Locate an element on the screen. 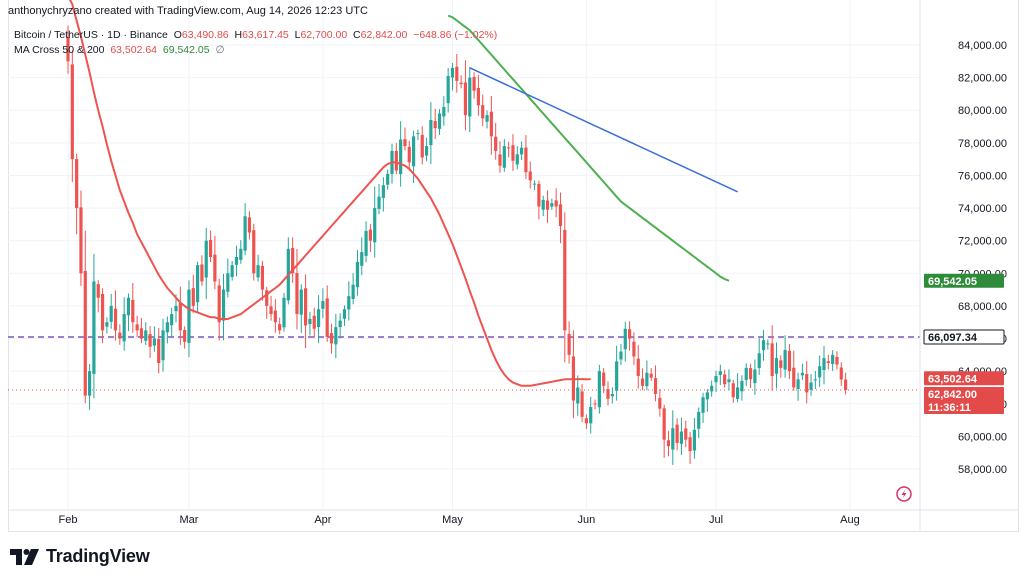 This screenshot has height=582, width=1024. ma-indicator-name: MA Cross 50 & 200 is located at coordinates (59, 50).